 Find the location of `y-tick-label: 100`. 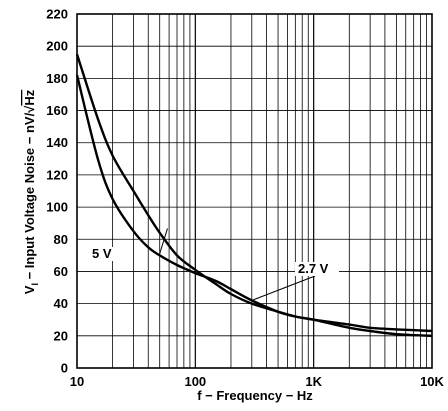

y-tick-label: 100 is located at coordinates (57, 207).